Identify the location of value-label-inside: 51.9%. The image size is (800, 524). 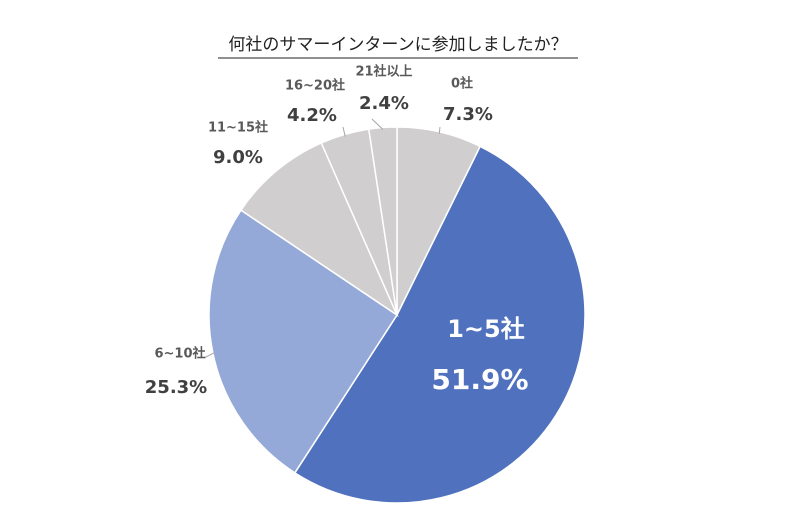
(479, 379).